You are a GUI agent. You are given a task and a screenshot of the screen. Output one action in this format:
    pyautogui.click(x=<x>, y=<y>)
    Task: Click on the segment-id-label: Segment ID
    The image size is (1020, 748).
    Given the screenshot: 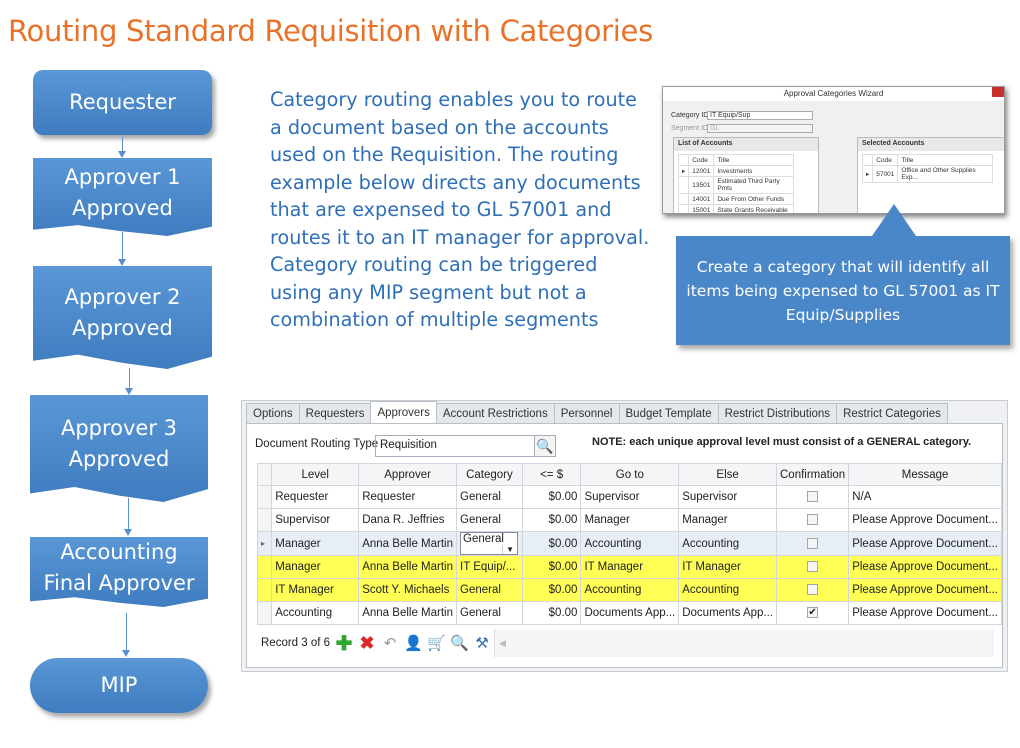 What is the action you would take?
    pyautogui.click(x=689, y=128)
    